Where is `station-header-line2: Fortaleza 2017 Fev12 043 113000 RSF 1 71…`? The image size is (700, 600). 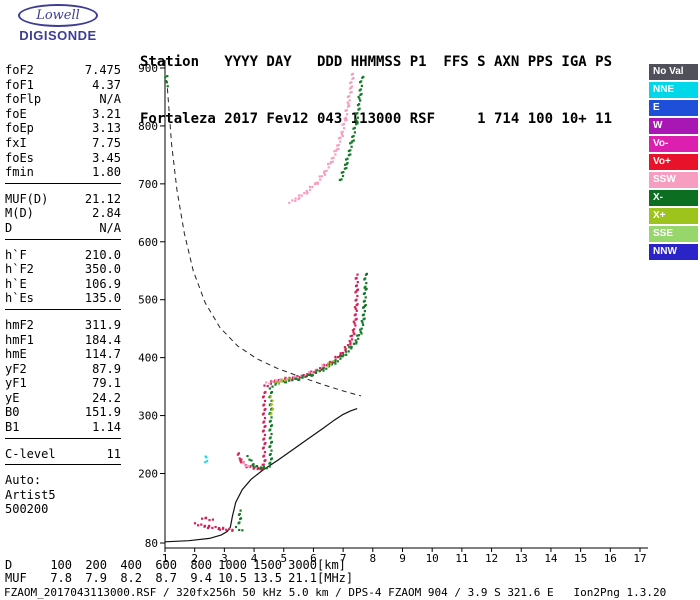
station-header-line2: Fortaleza 2017 Fev12 043 113000 RSF 1 71… is located at coordinates (376, 119).